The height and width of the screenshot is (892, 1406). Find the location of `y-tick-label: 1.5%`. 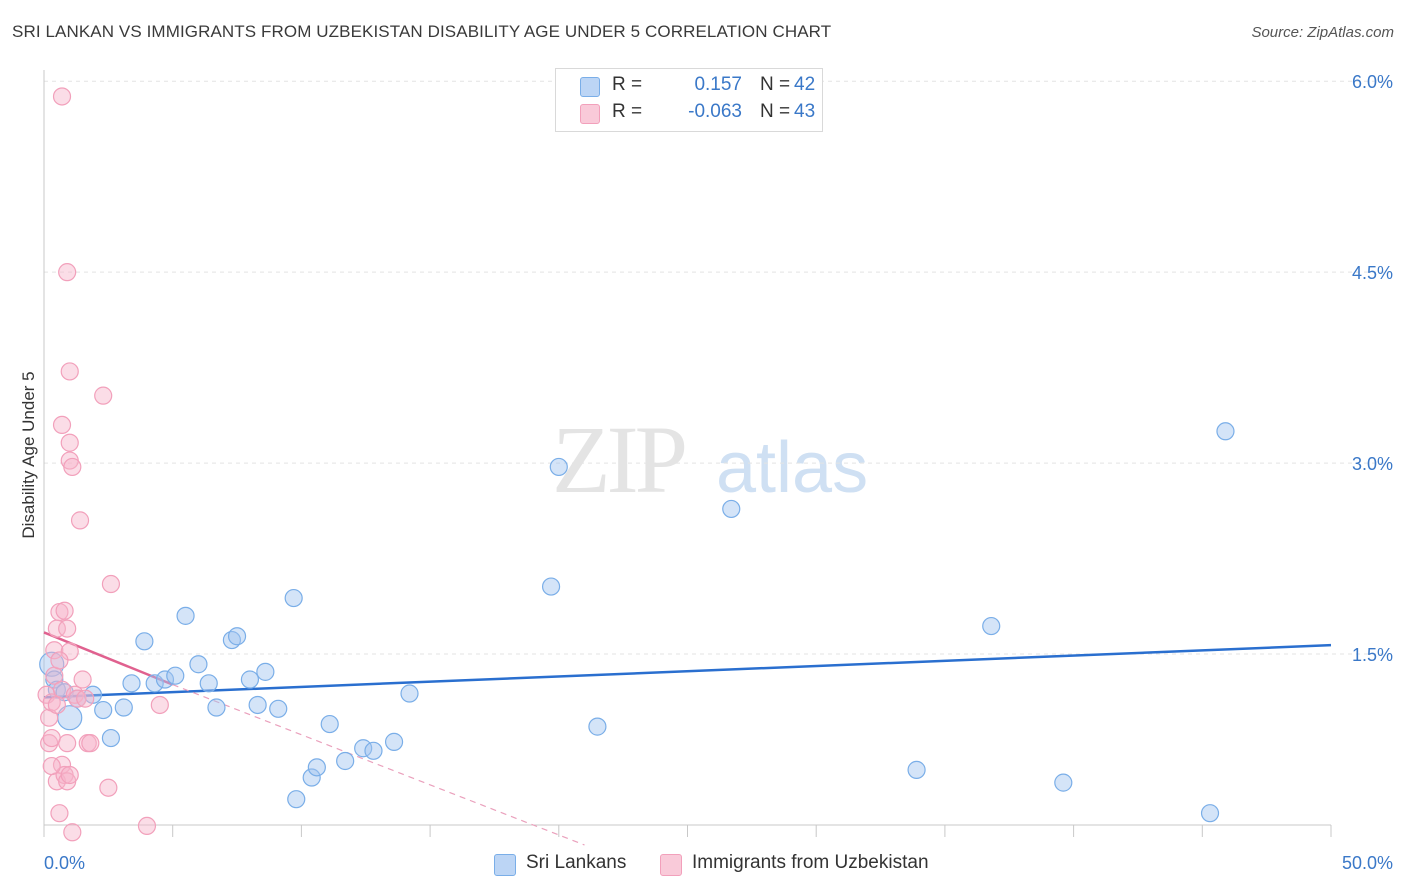

y-tick-label: 1.5% is located at coordinates (1372, 655).